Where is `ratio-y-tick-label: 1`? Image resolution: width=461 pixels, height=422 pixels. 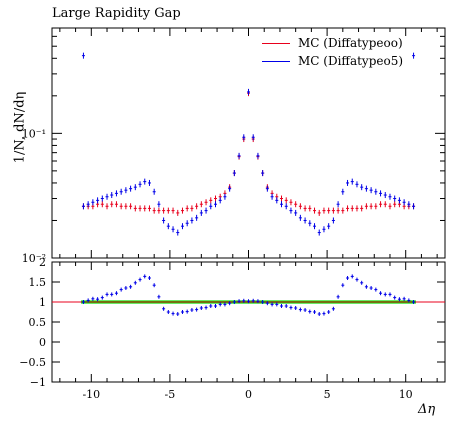 ratio-y-tick-label: 1 is located at coordinates (42, 302).